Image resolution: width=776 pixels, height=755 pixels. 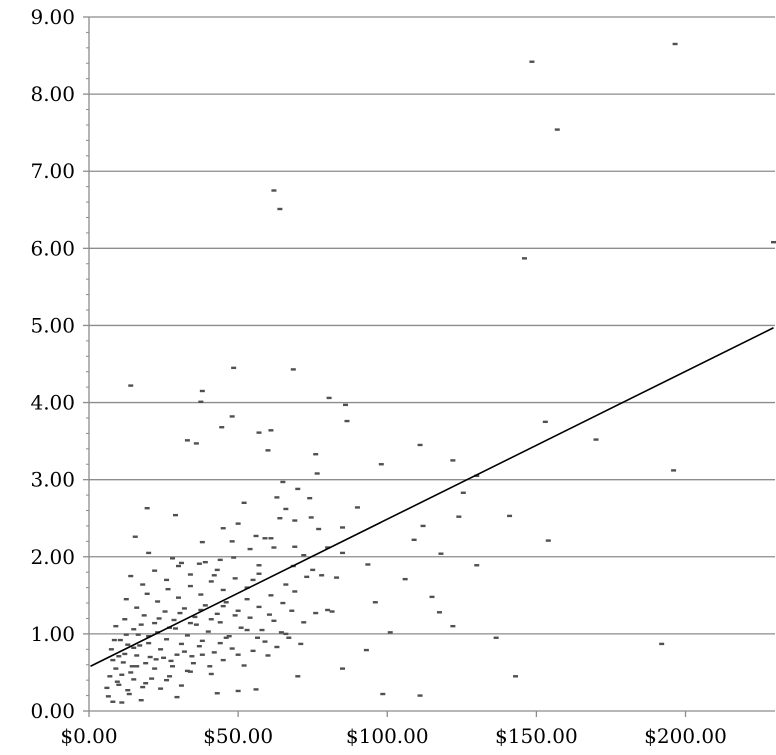 I want to click on x-tick-label: $200.00, so click(x=685, y=736).